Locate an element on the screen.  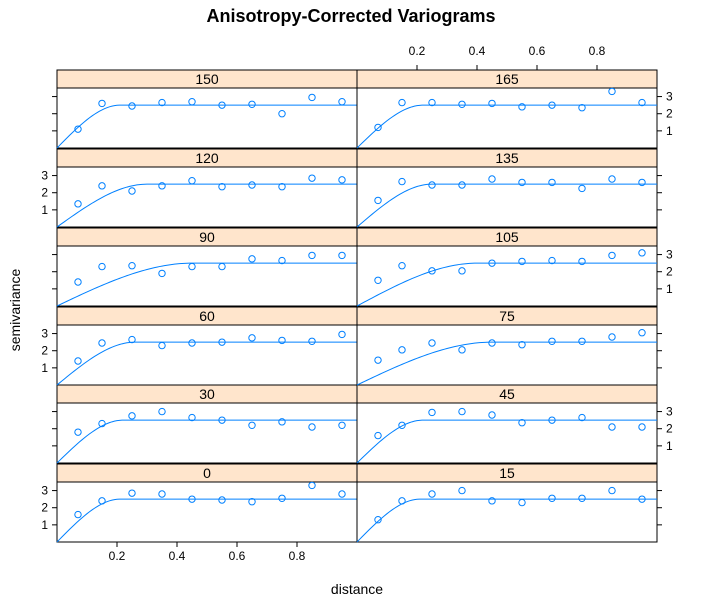
panel-15: 15 is located at coordinates (509, 503).